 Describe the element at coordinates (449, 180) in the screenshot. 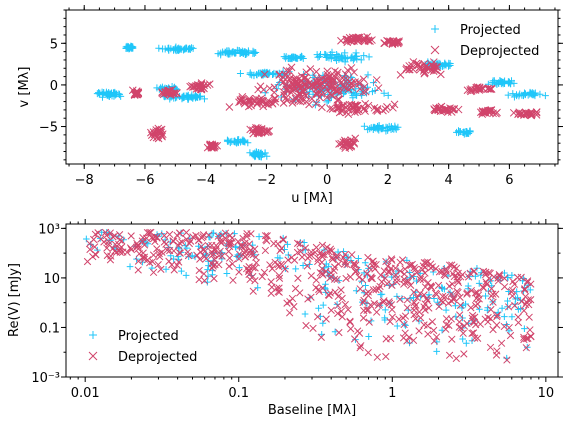

I see `xtick-label: 4` at that location.